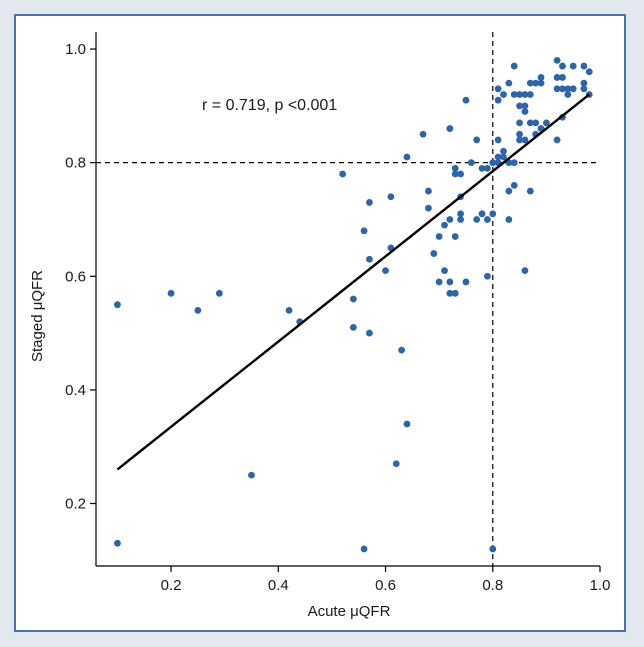  I want to click on x-tick-label: 0.6, so click(385, 585).